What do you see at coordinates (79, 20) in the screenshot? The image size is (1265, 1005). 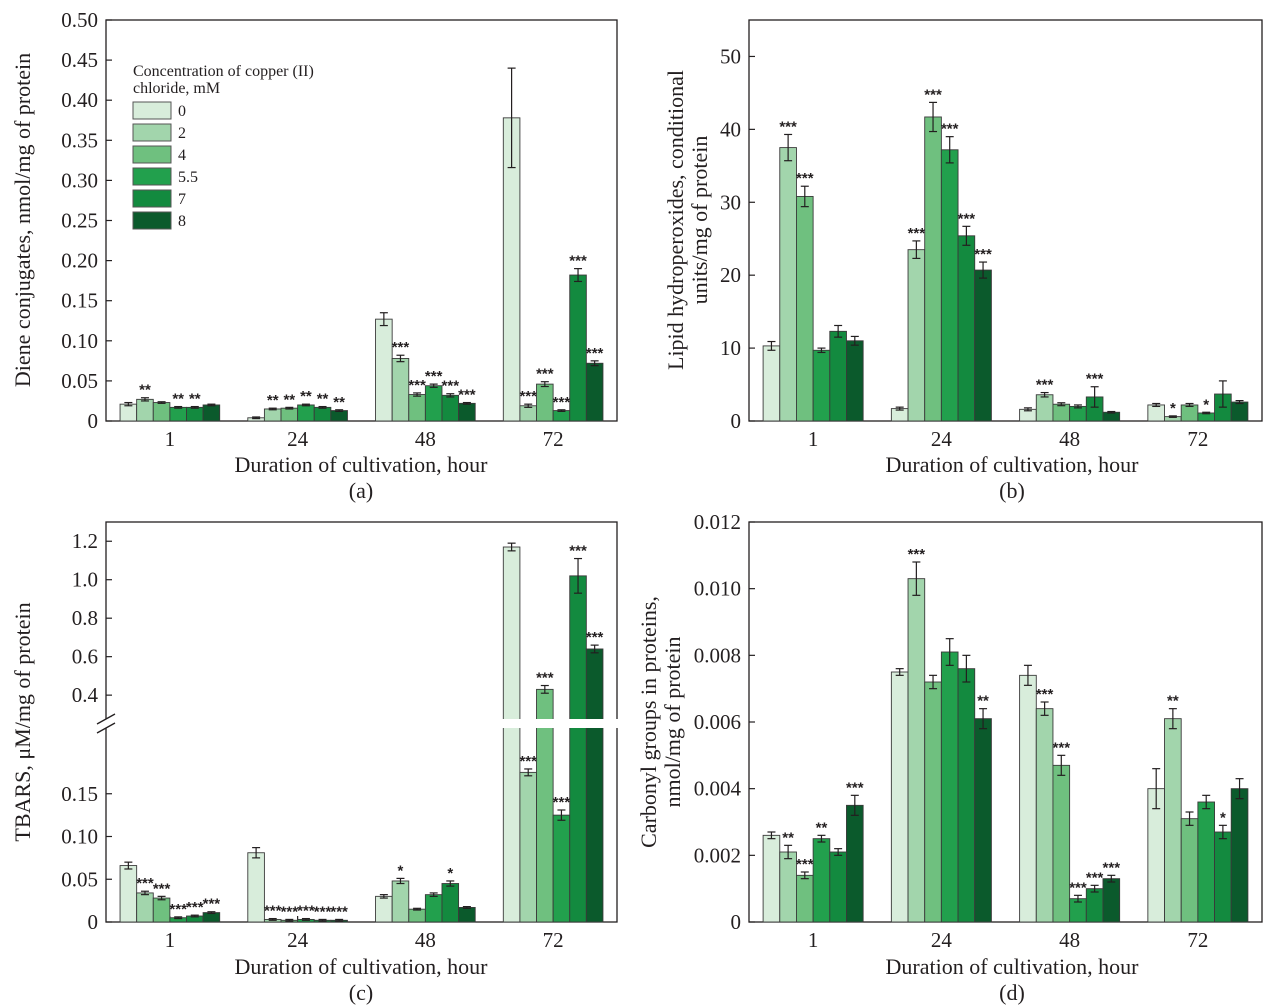 I see `y-tick-label: 0.50` at bounding box center [79, 20].